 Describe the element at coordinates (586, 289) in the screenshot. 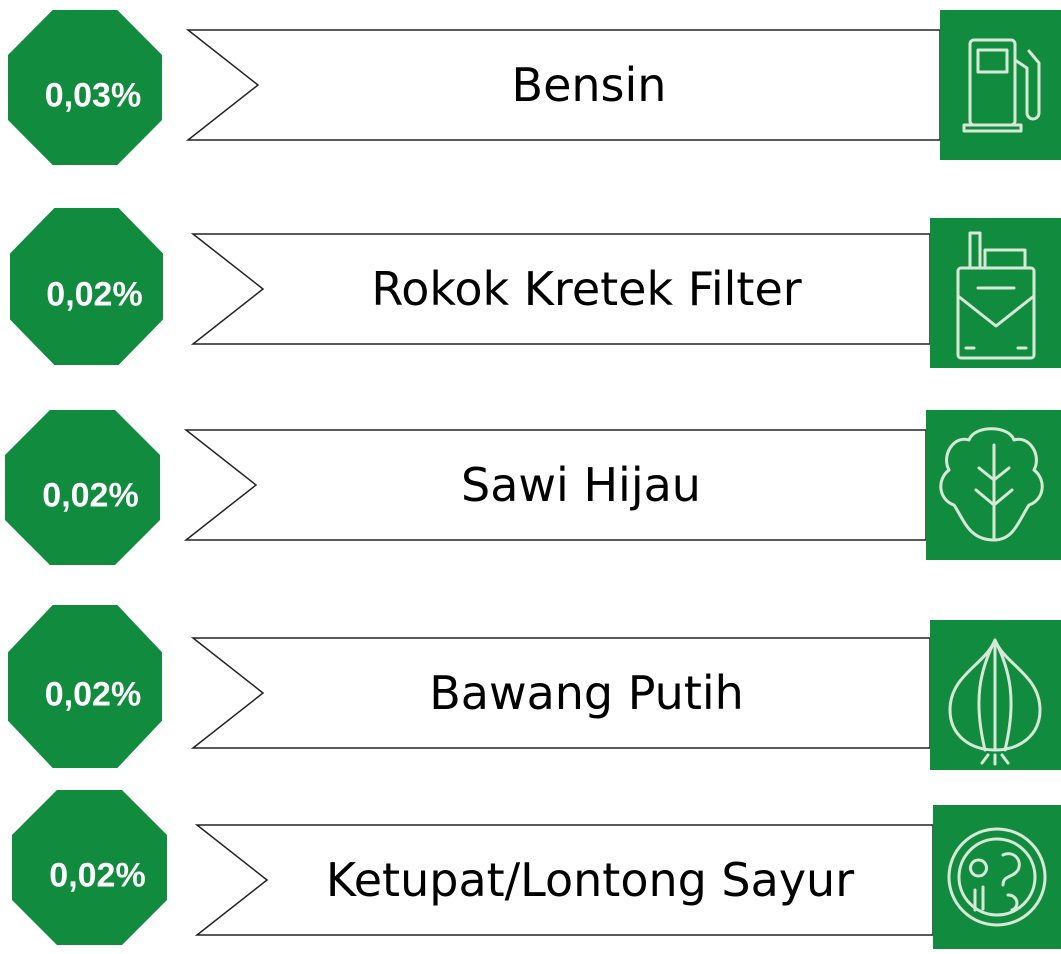

I see `item-label: Rokok Kretek Filter` at that location.